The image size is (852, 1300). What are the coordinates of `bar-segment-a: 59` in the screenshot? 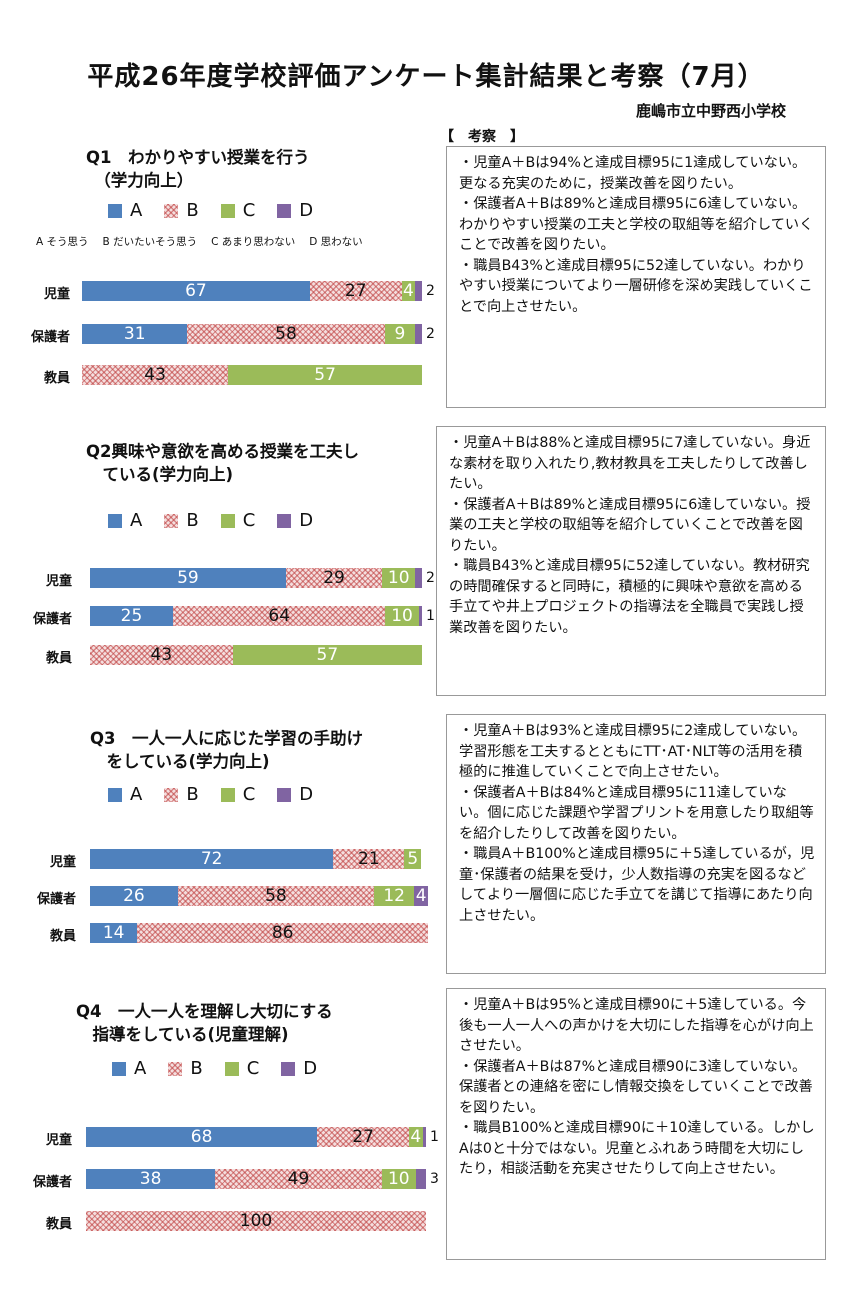 It's located at (188, 578).